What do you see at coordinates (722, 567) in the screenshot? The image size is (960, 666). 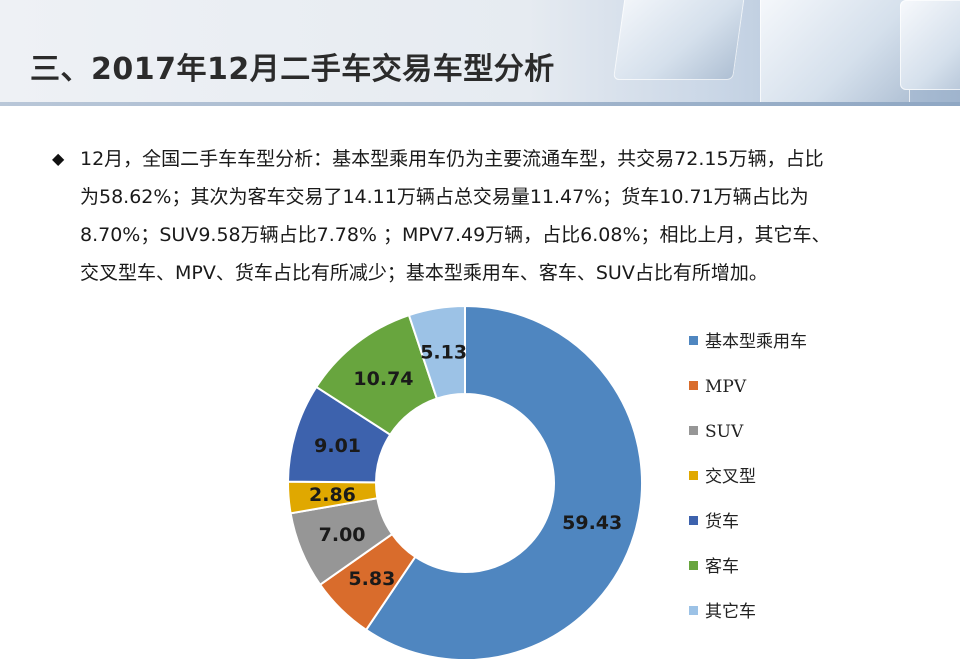 I see `legend-label: 客车` at bounding box center [722, 567].